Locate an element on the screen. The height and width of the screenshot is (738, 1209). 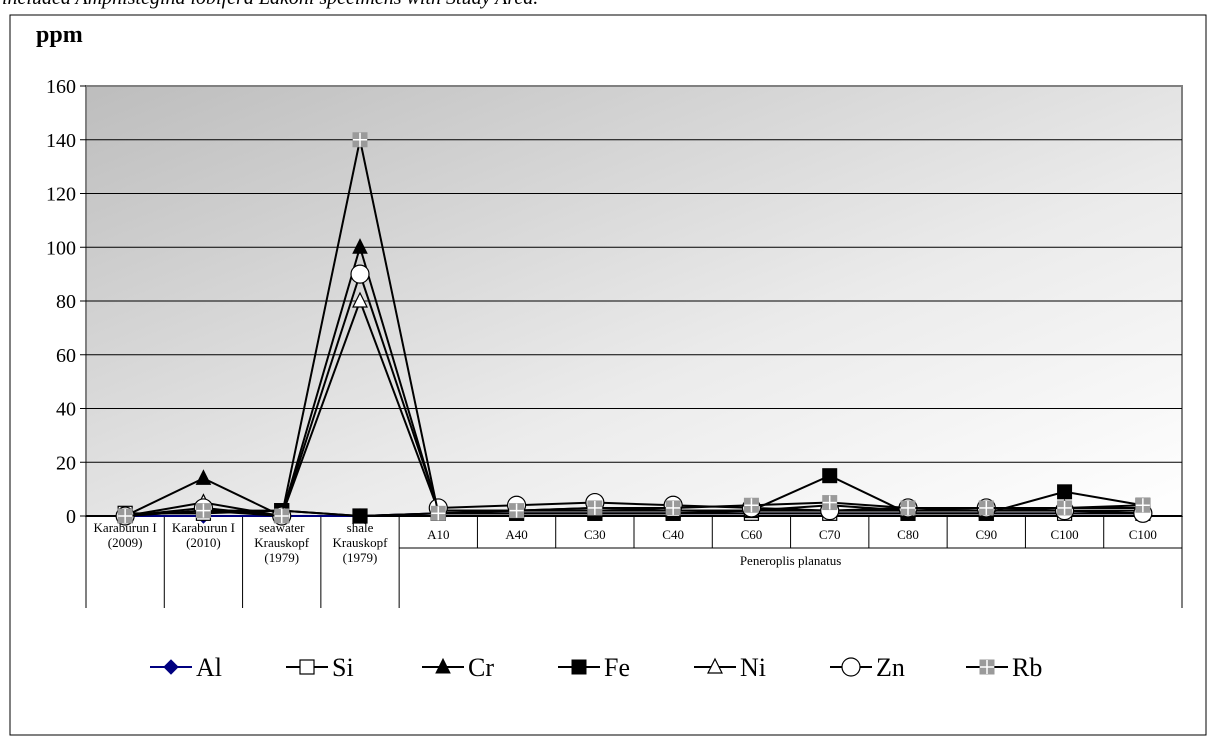
legend-marker-fe is located at coordinates (579, 667).